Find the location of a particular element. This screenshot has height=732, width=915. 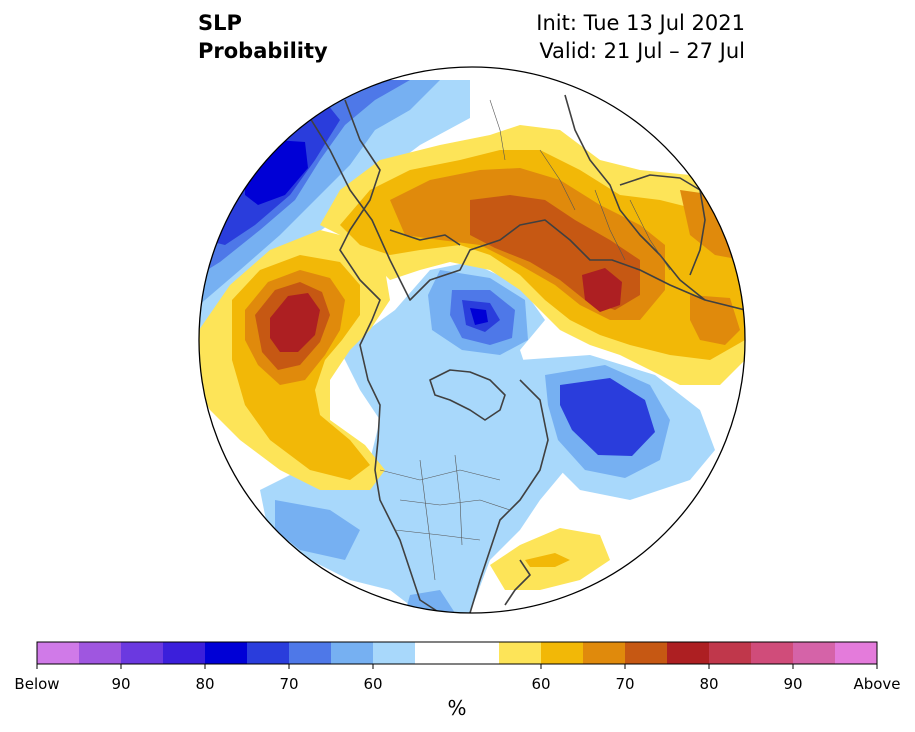

title-line-slp: SLP is located at coordinates (220, 23).